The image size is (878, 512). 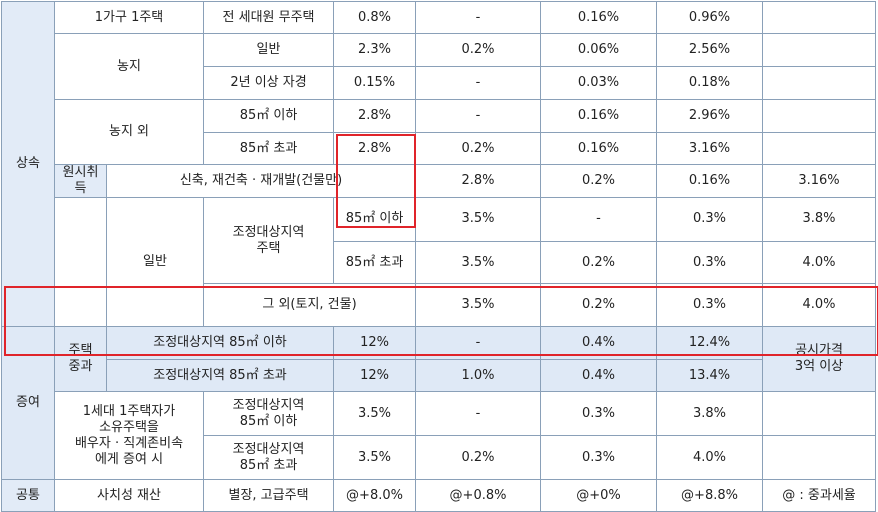 I want to click on rate-total: @+8.8%, so click(x=710, y=495).